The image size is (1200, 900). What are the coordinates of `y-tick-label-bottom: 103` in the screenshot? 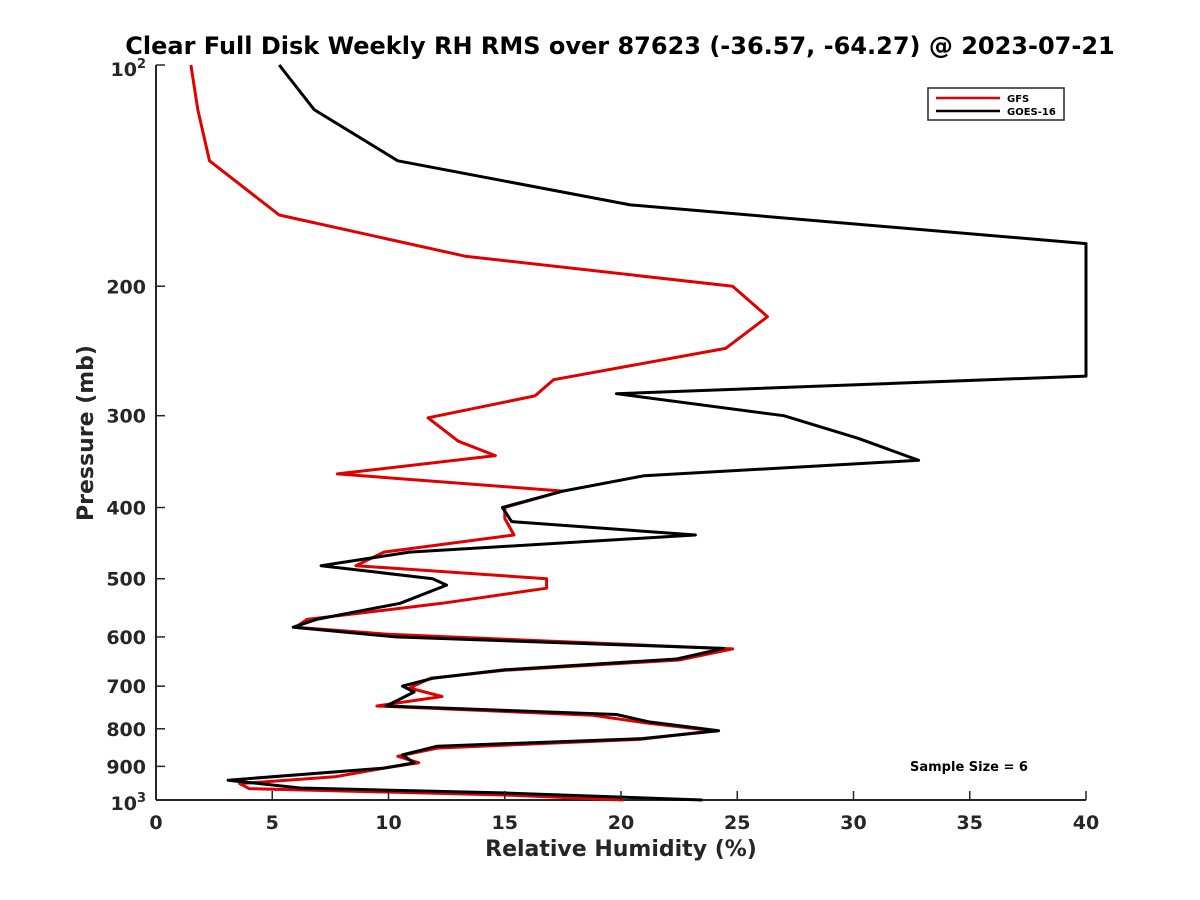 It's located at (129, 803).